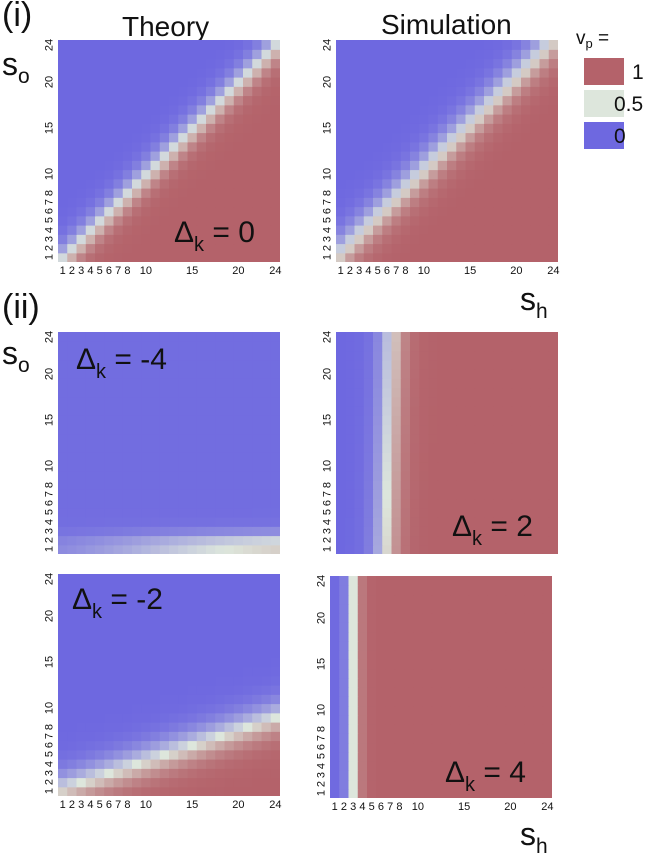  What do you see at coordinates (166, 26) in the screenshot?
I see `column-title-theory: Theory` at bounding box center [166, 26].